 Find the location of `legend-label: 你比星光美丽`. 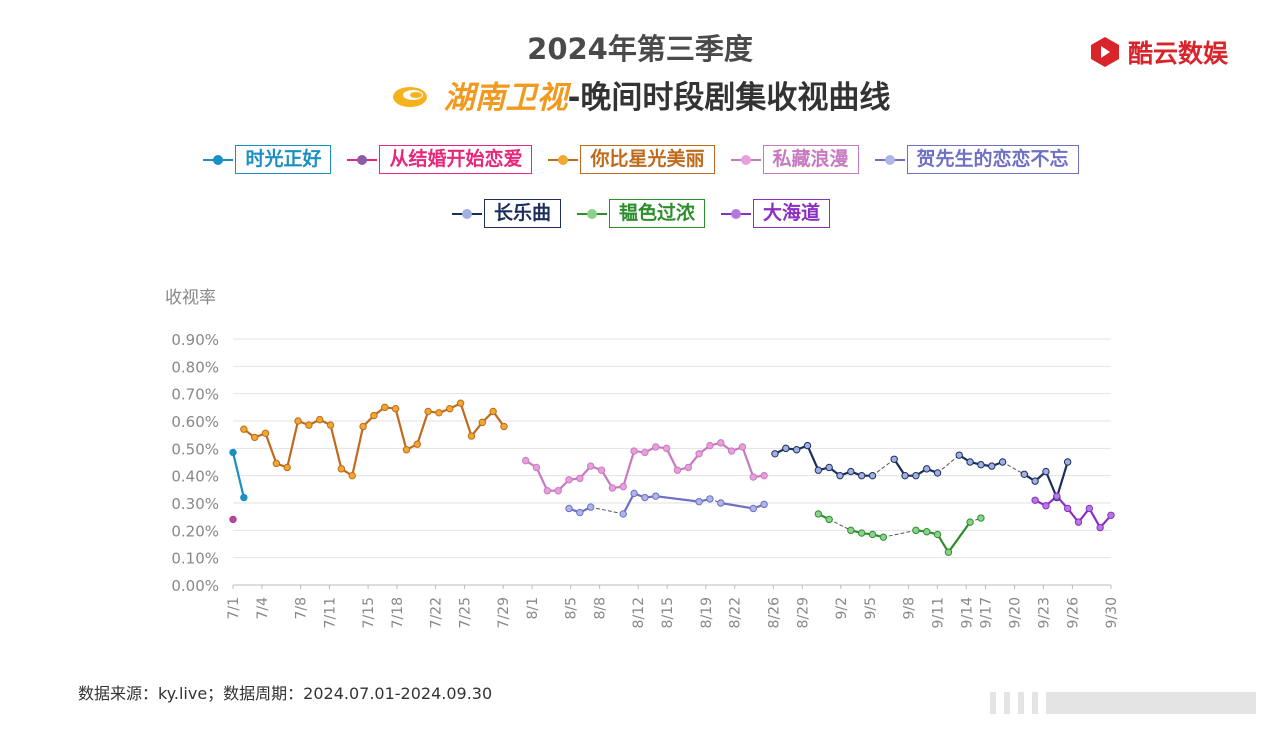

legend-label: 你比星光美丽 is located at coordinates (647, 159).